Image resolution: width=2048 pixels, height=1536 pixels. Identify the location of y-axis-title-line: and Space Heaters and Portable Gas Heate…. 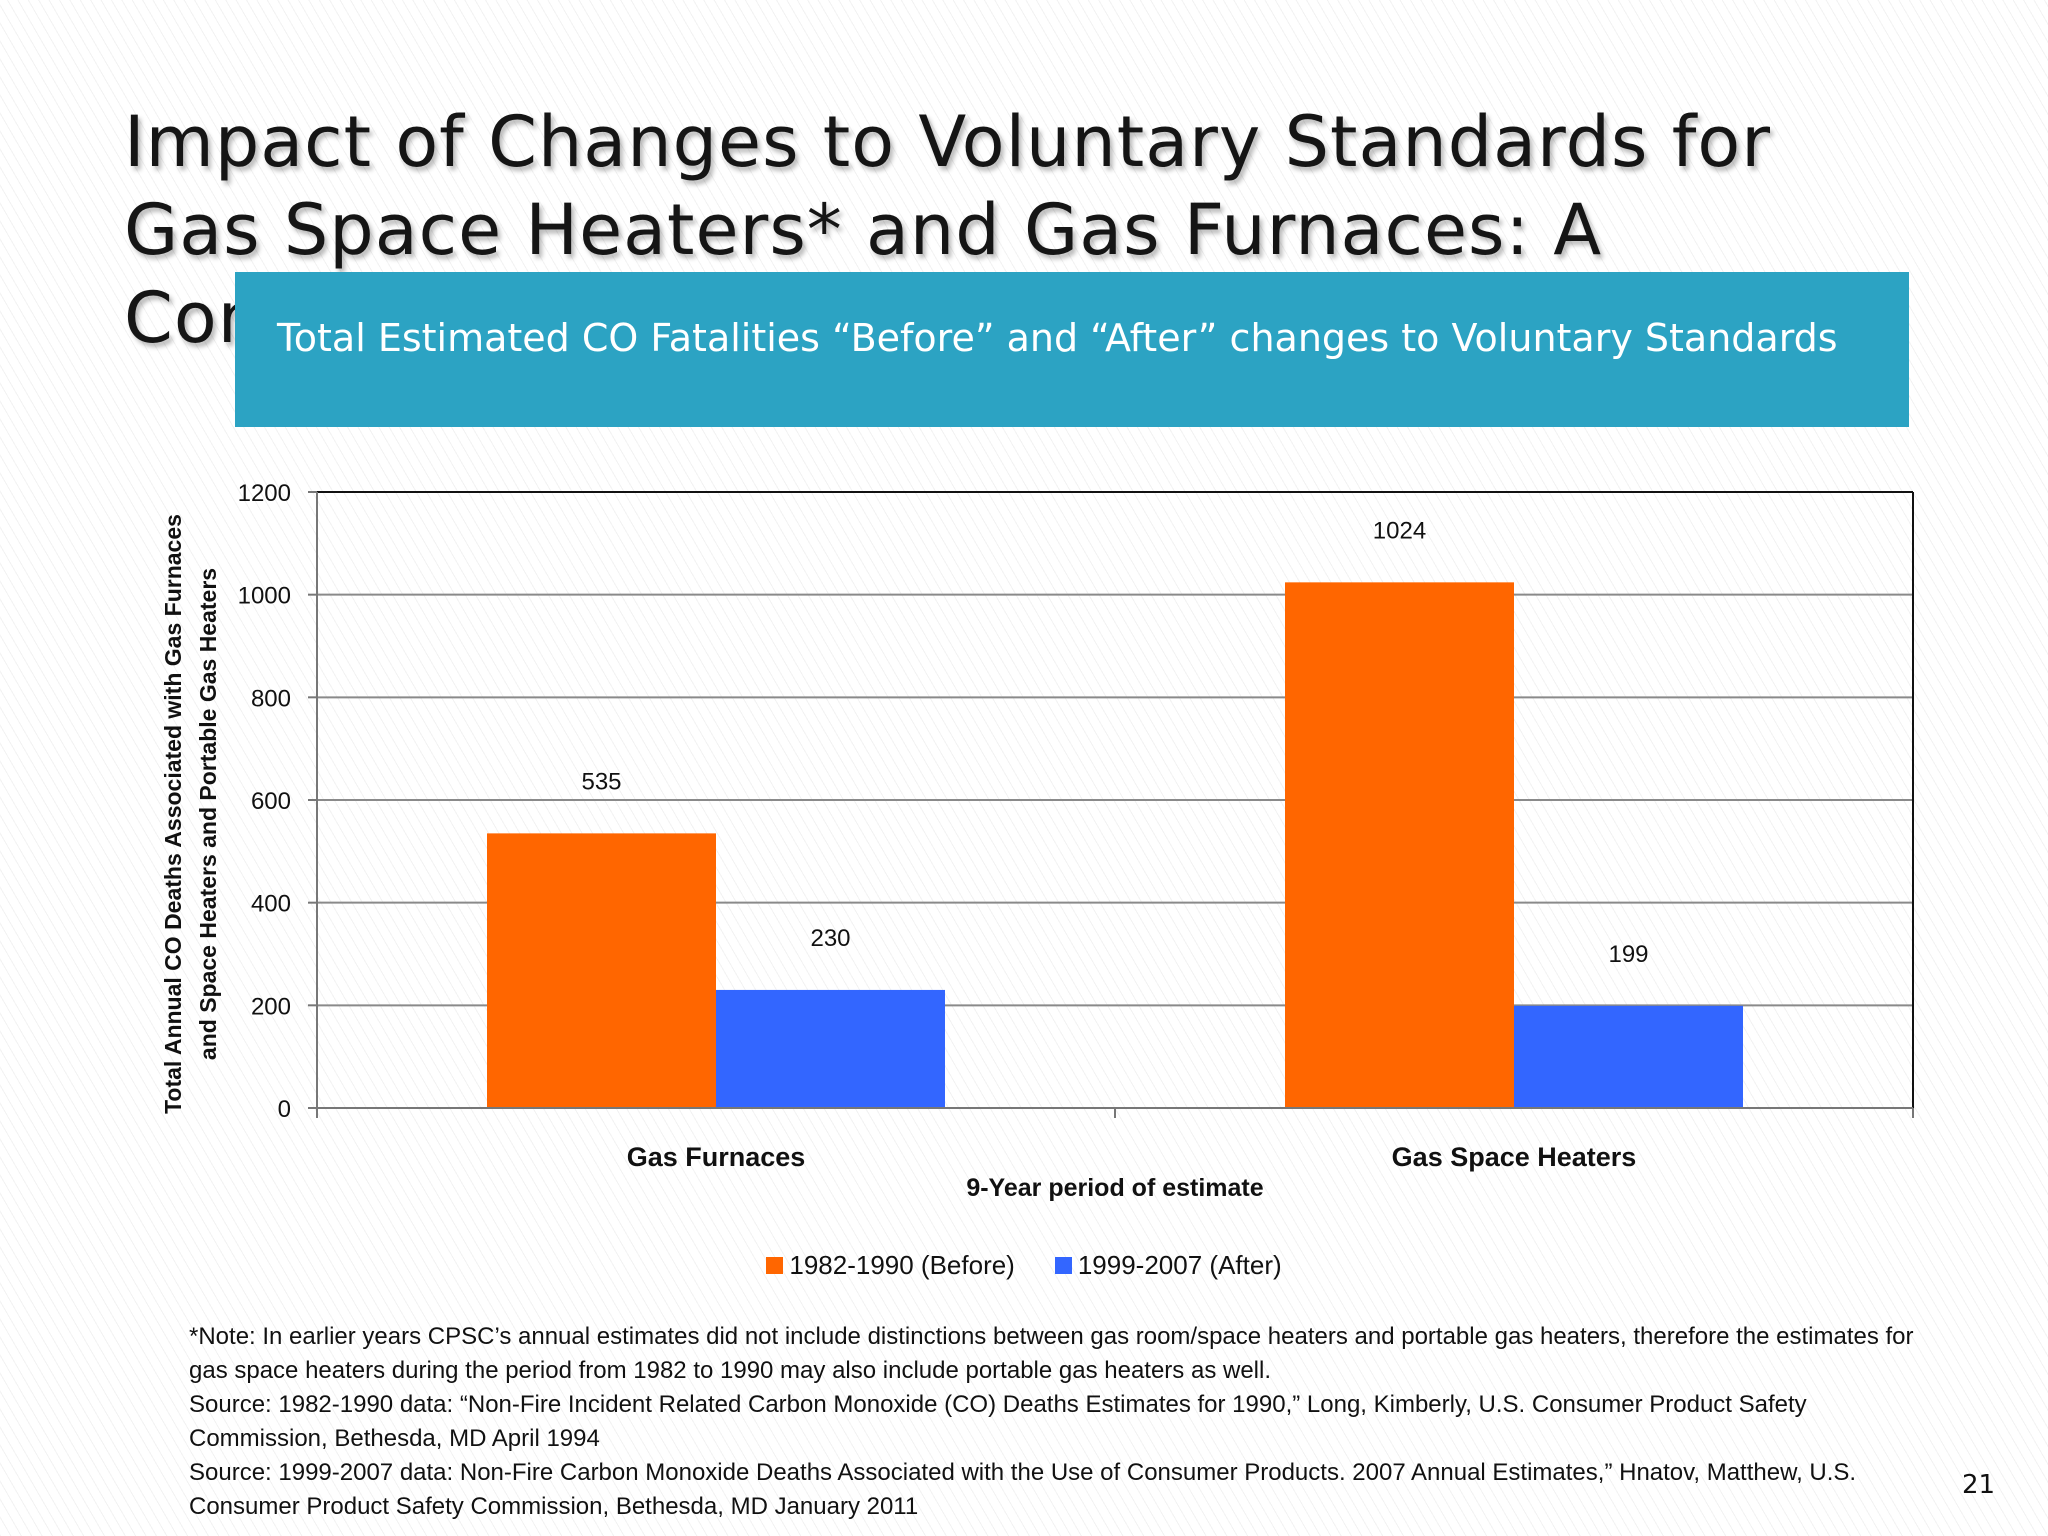
(208, 814).